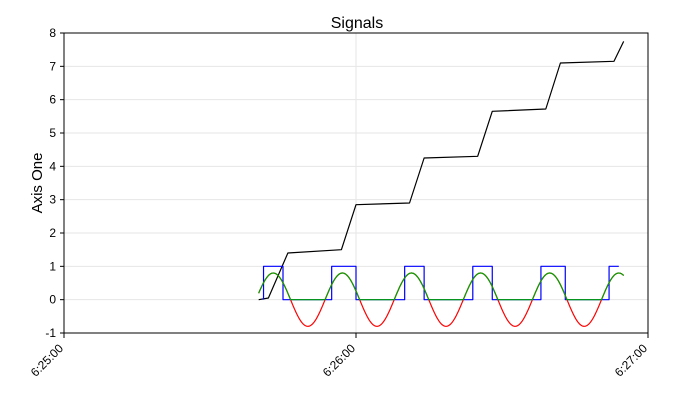 The width and height of the screenshot is (700, 405). I want to click on y-tick-label: 5, so click(52, 133).